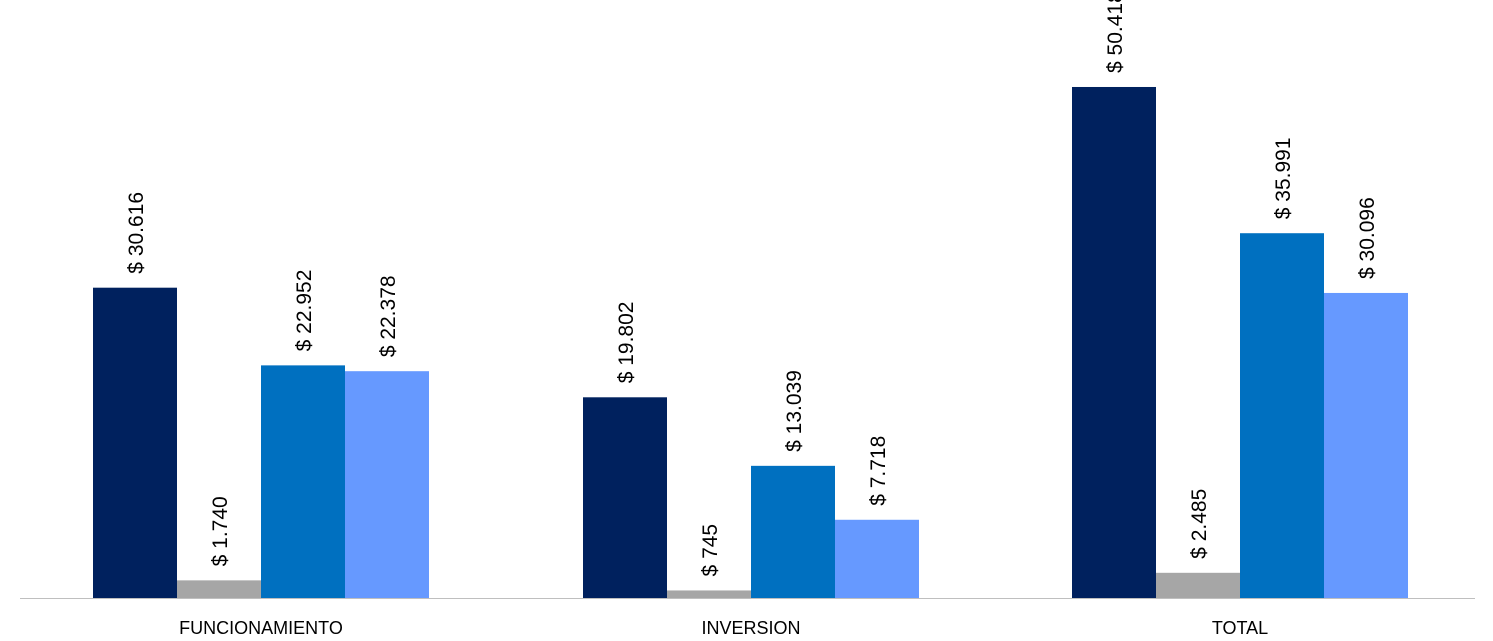 This screenshot has height=641, width=1493. I want to click on category-label-funcionamiento: FUNCIONAMIENTO, so click(261, 628).